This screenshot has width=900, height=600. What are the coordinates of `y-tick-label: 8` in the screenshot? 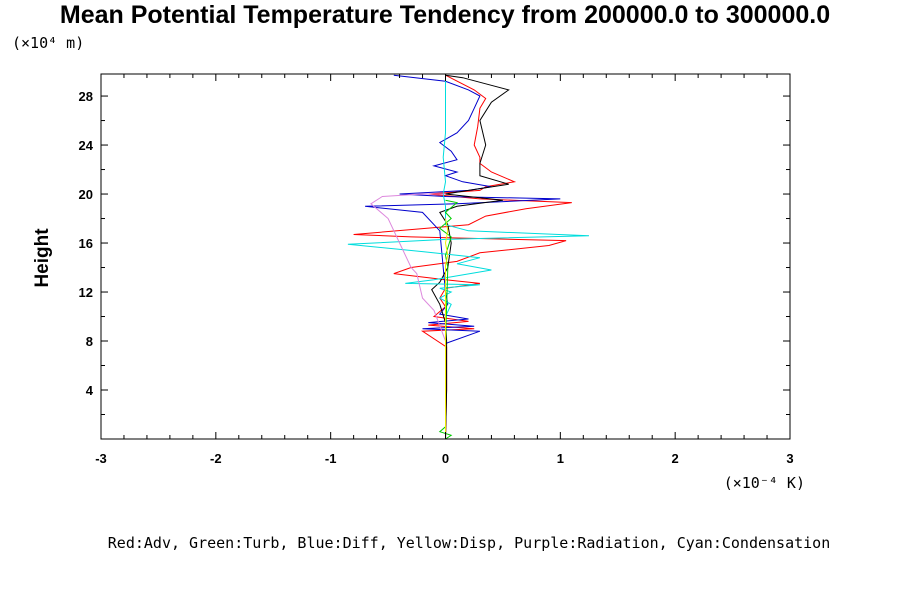 It's located at (89, 341).